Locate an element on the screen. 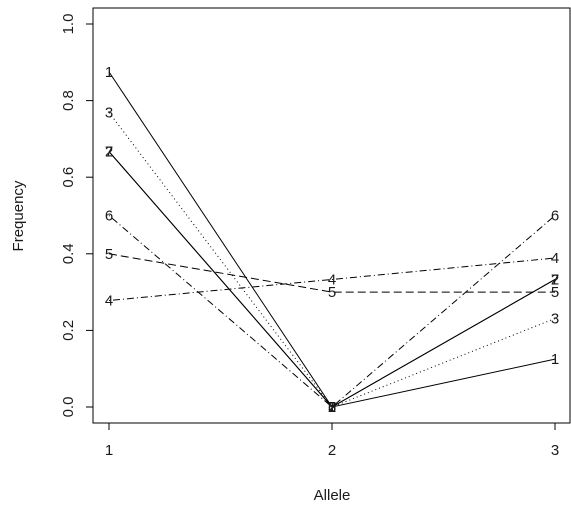  point-label-series-3-x3: 3 is located at coordinates (555, 319).